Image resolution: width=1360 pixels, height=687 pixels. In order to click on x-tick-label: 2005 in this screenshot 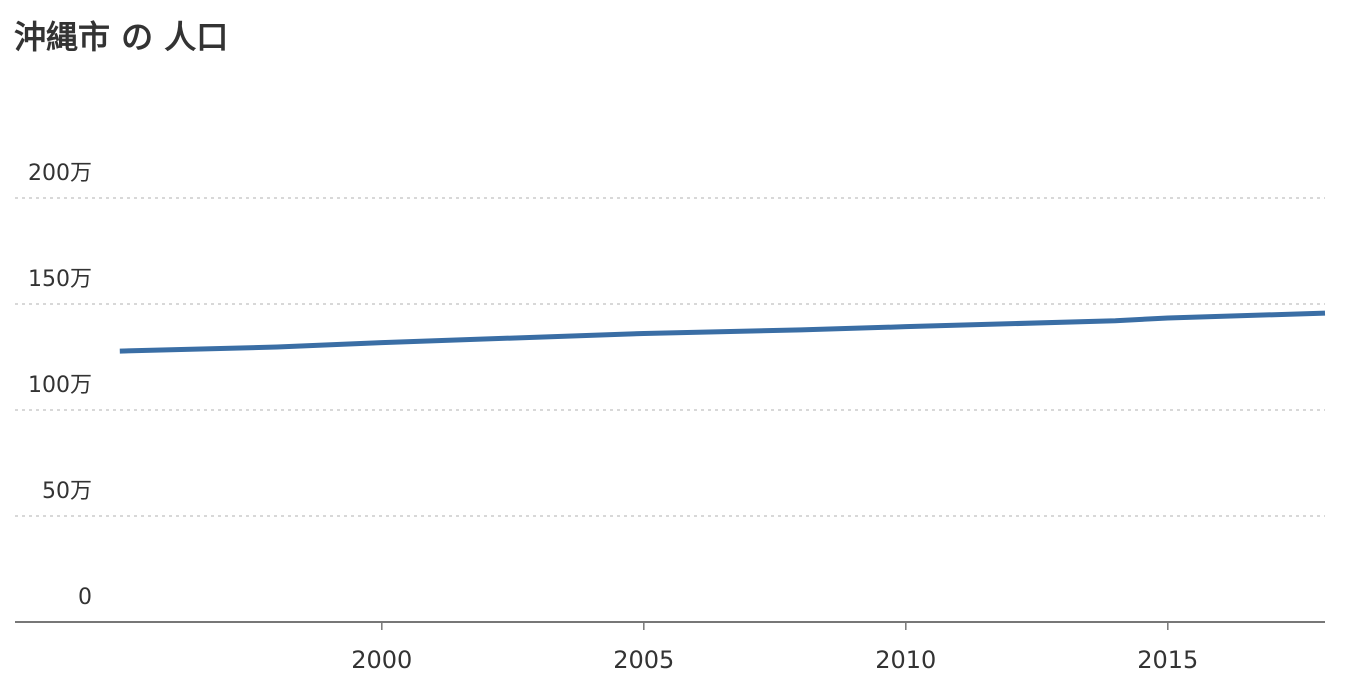, I will do `click(643, 660)`.